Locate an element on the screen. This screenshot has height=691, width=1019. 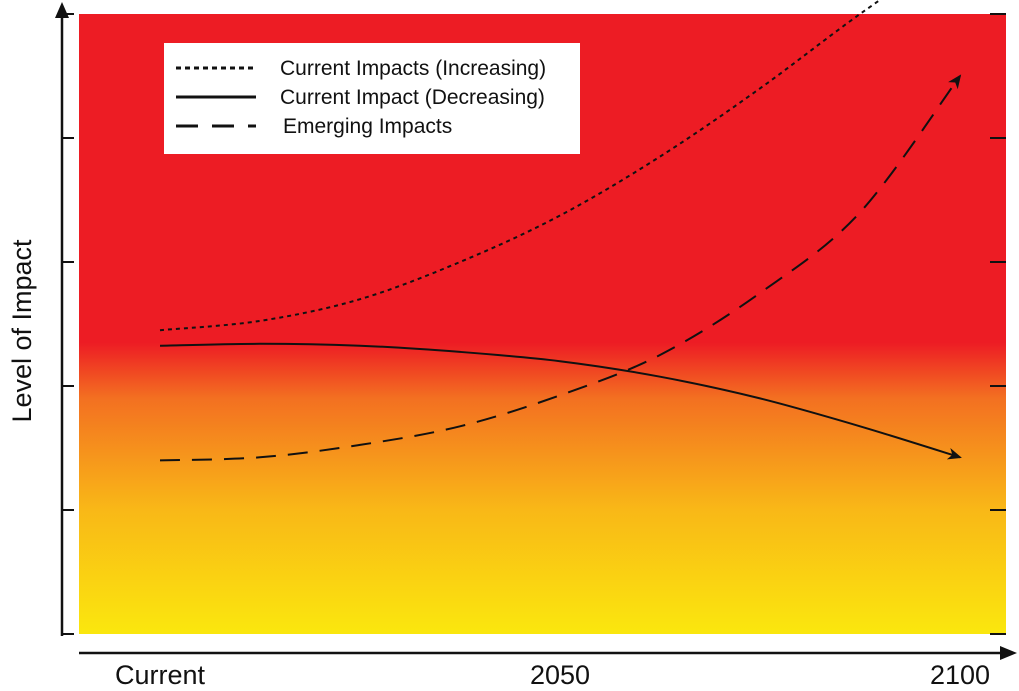
y-axis is located at coordinates (62, 319).